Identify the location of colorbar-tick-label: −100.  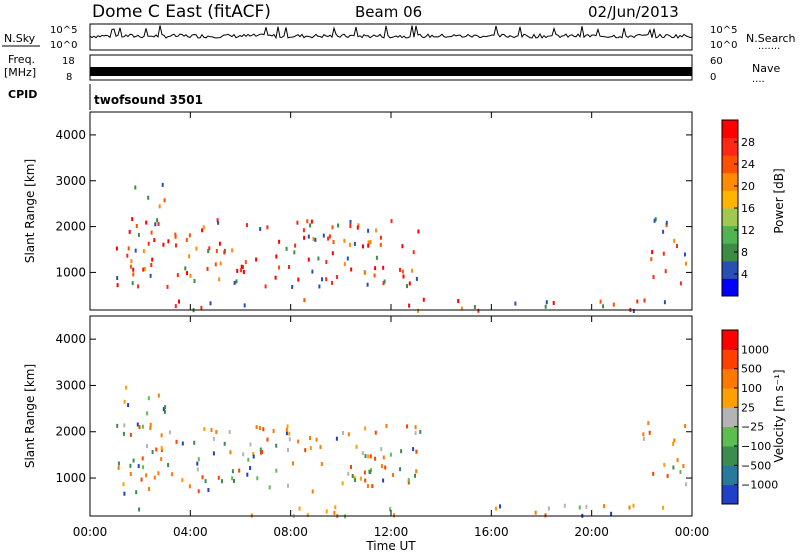
(756, 446).